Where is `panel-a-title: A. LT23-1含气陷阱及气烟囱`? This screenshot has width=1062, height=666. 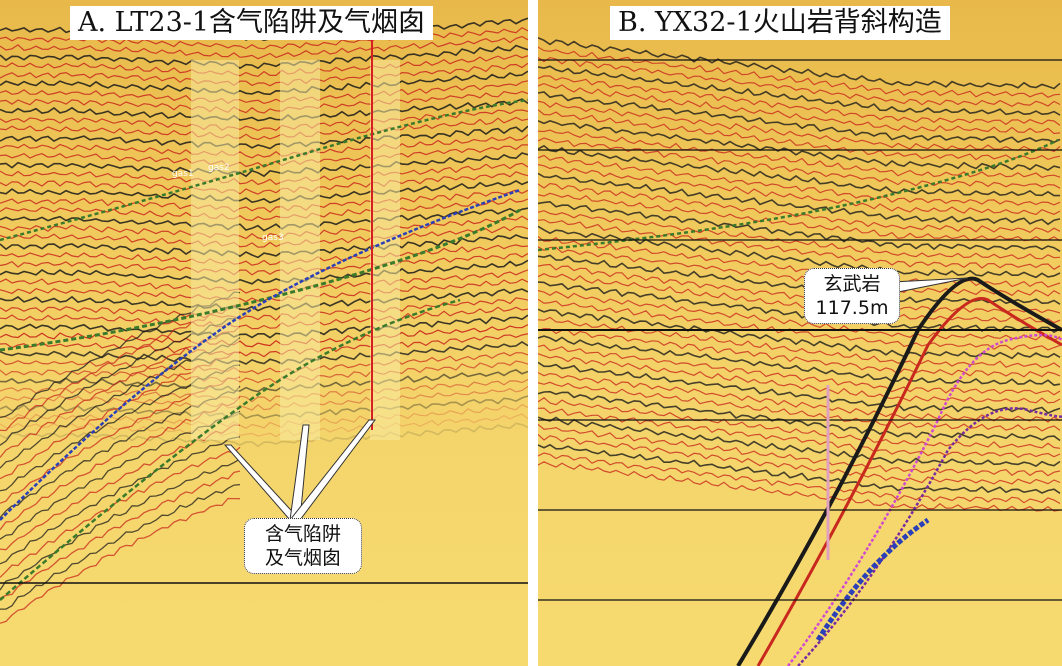
panel-a-title: A. LT23-1含气陷阱及气烟囱 is located at coordinates (252, 23).